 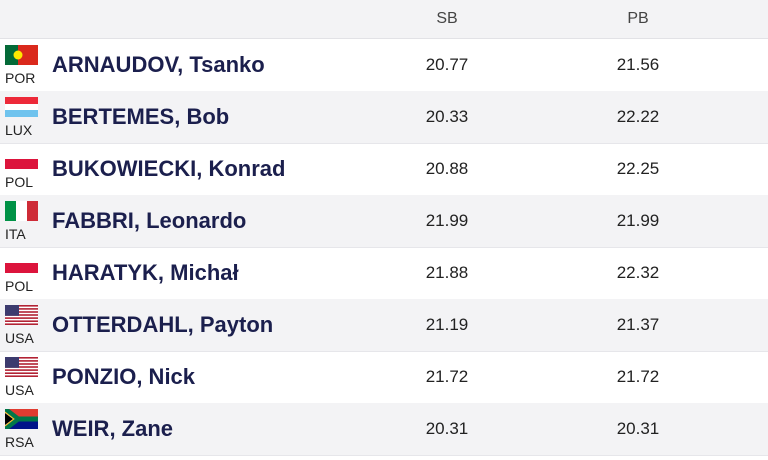 What do you see at coordinates (638, 324) in the screenshot?
I see `pb-value: 21.37` at bounding box center [638, 324].